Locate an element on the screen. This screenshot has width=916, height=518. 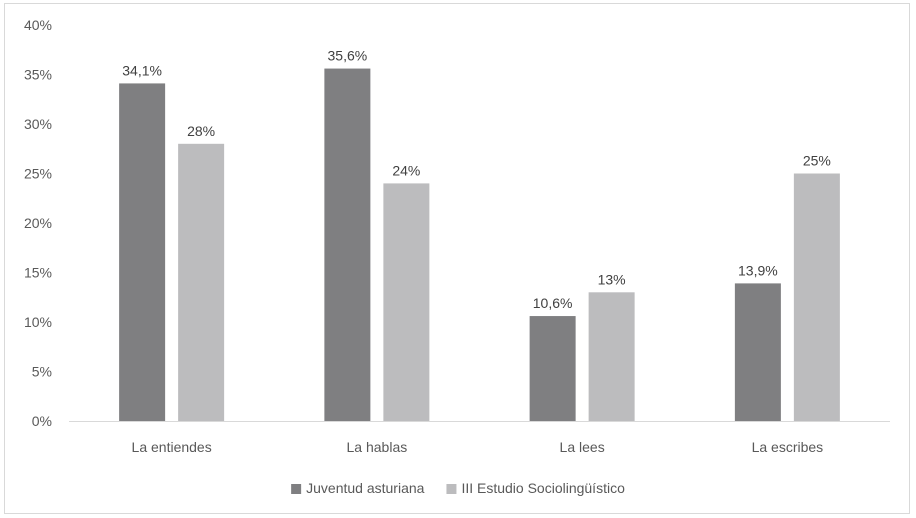
data-label: 13,9% is located at coordinates (758, 270).